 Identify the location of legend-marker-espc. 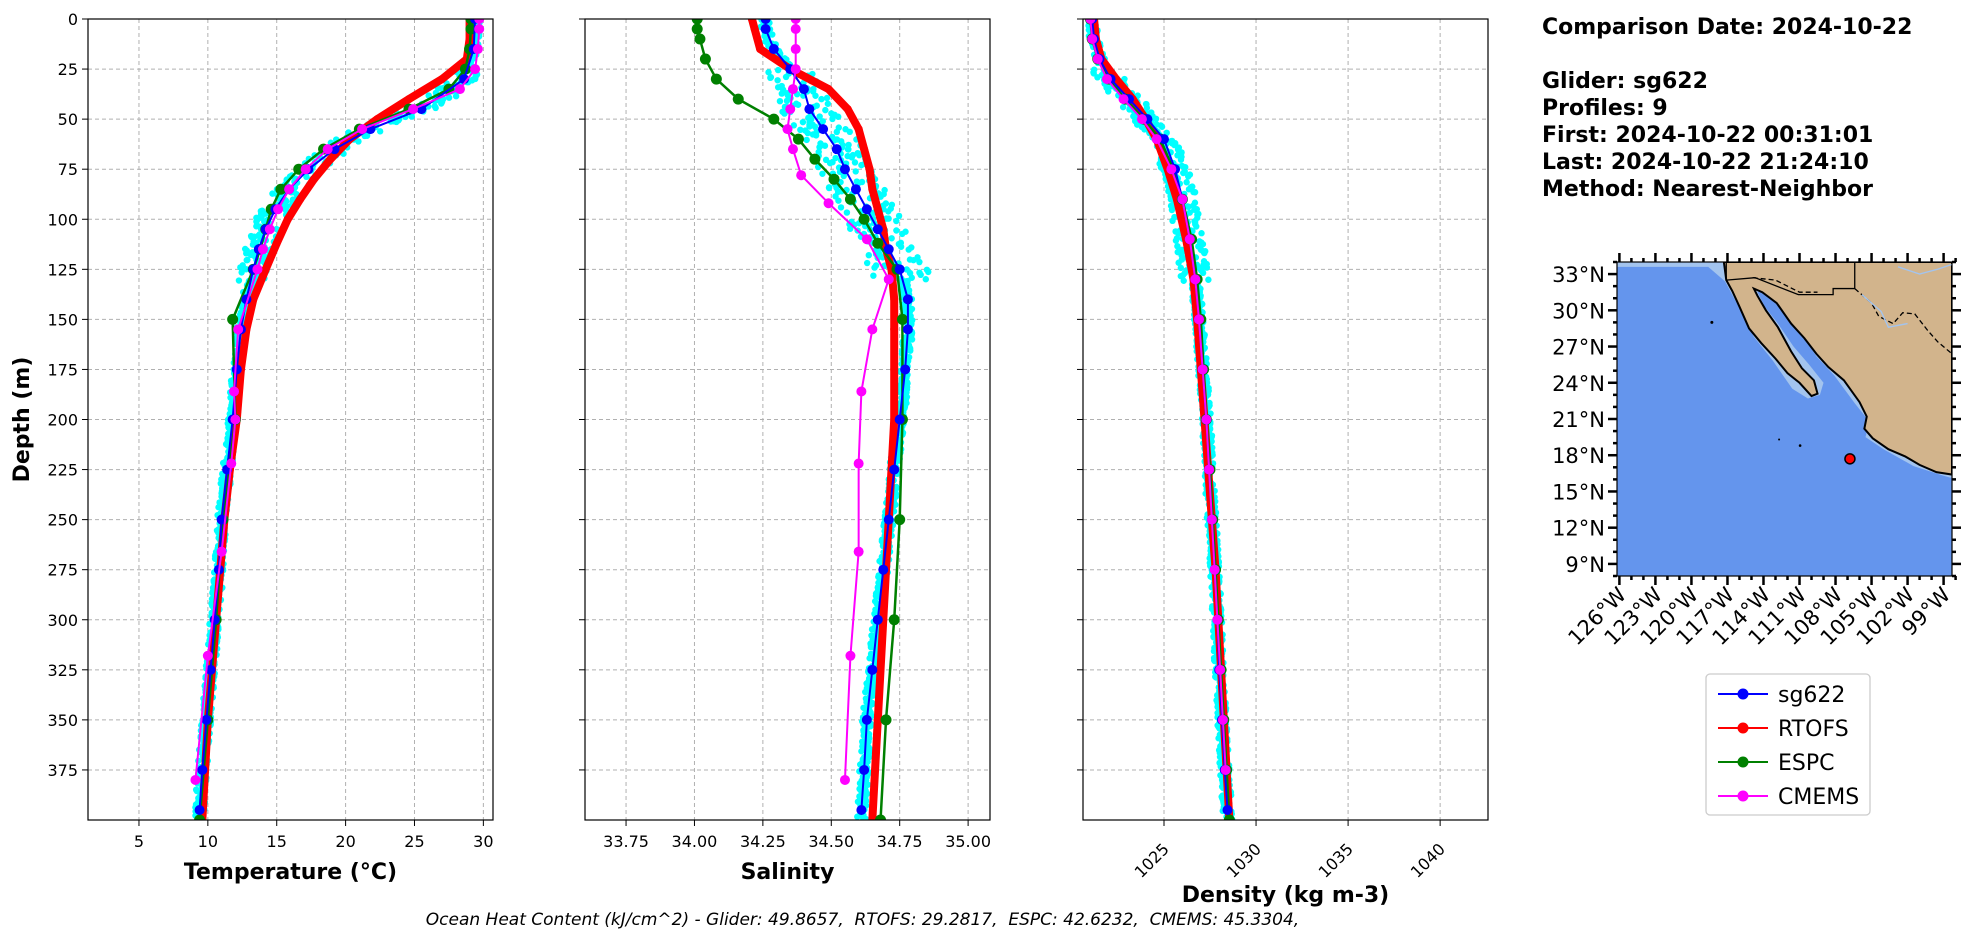
(1743, 762).